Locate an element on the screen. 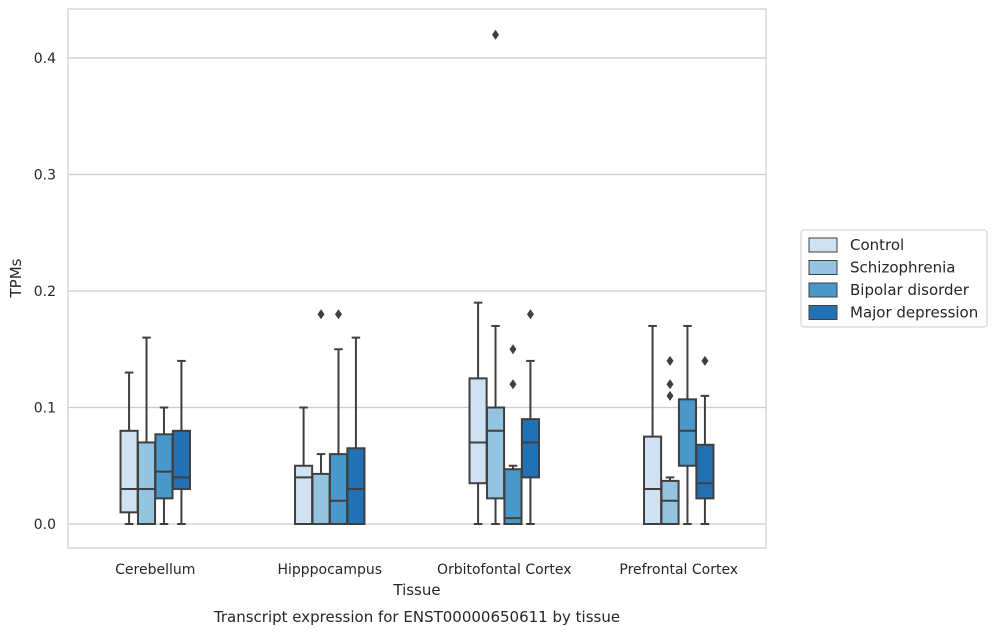 This screenshot has width=997, height=634. legend-label: Bipolar disorder is located at coordinates (910, 290).